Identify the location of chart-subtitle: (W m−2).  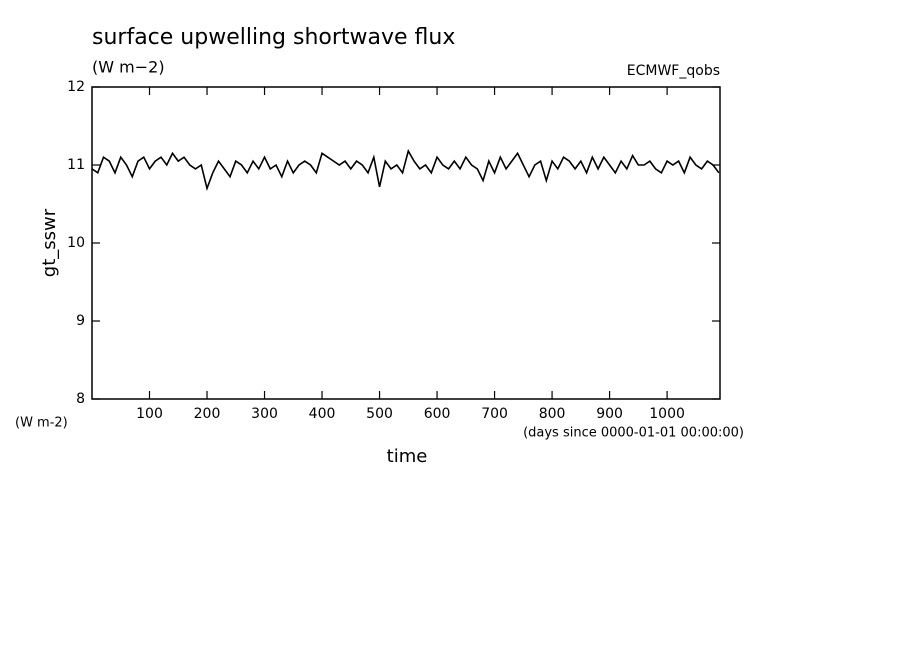
(128, 67).